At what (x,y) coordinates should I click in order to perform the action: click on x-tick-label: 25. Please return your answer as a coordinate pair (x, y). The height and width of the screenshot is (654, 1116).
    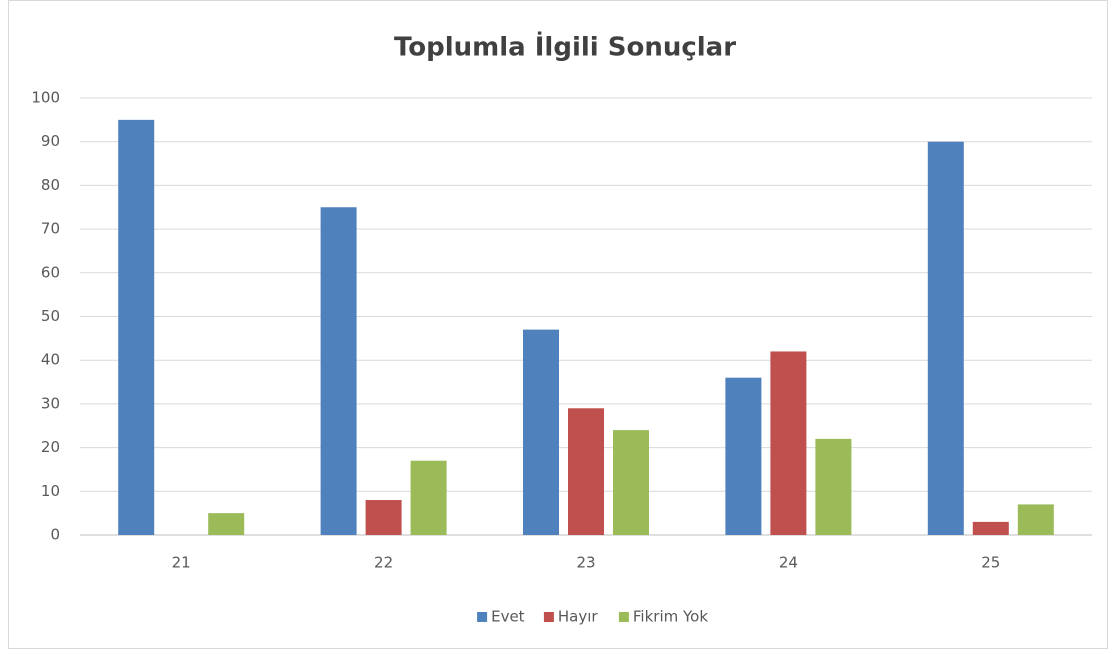
    Looking at the image, I should click on (990, 563).